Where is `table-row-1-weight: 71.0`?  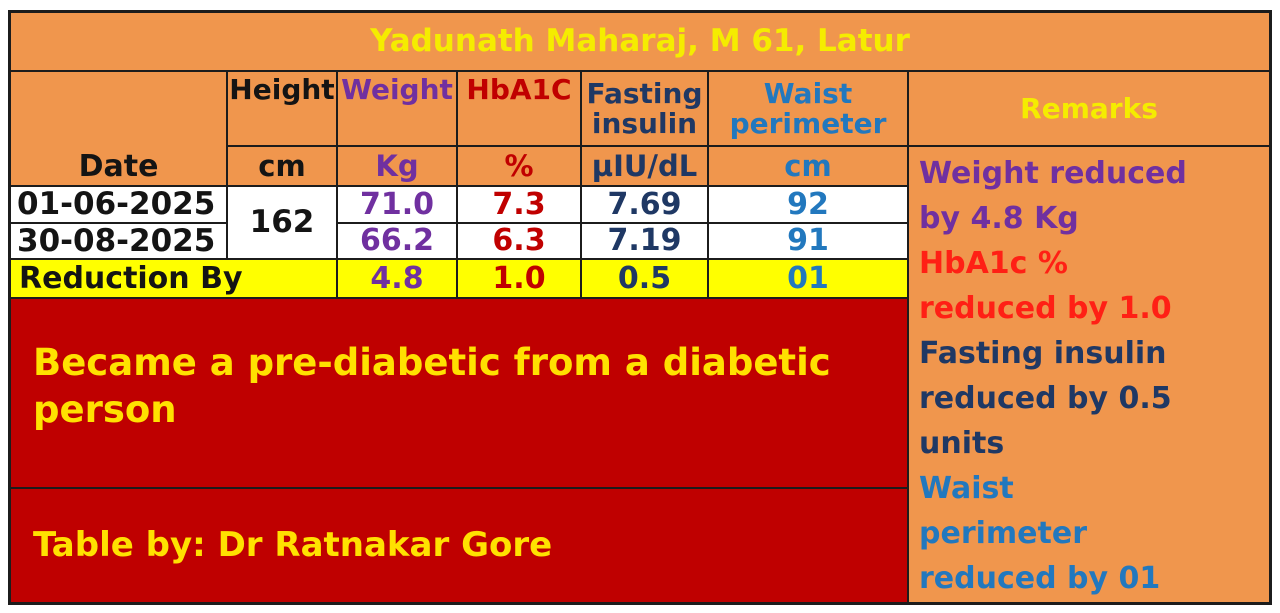
table-row-1-weight: 71.0 is located at coordinates (397, 204).